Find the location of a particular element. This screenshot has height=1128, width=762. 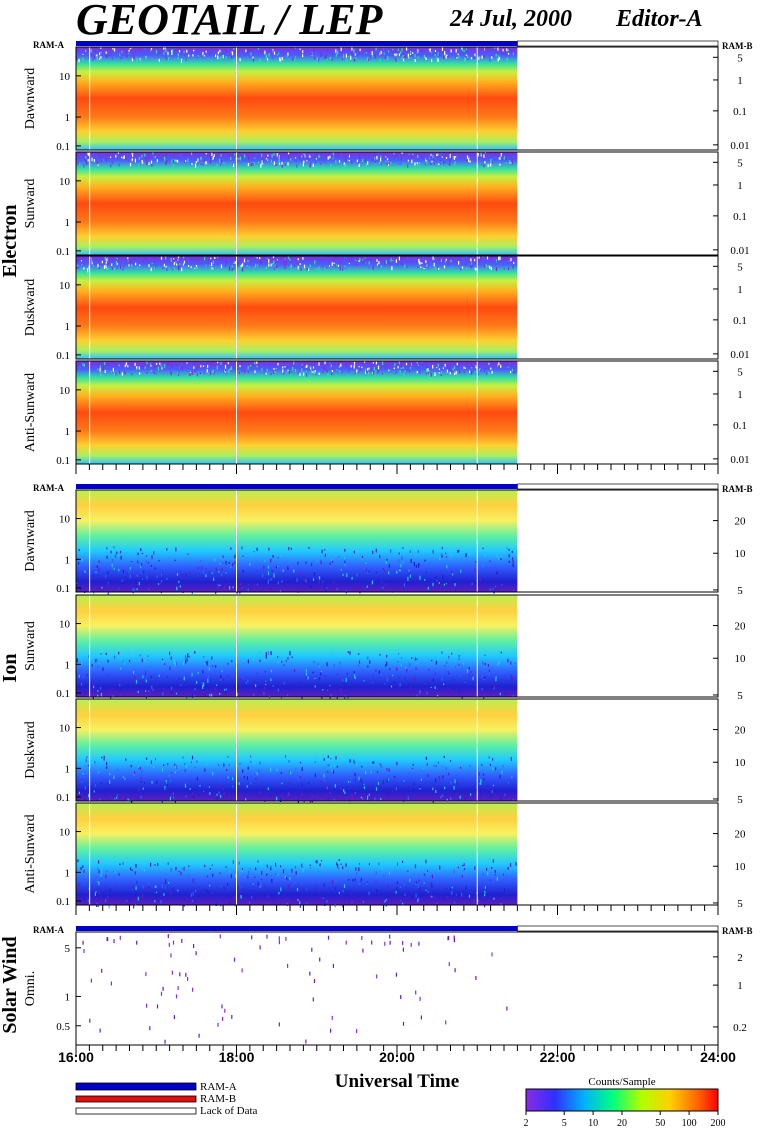

solar-wind-point is located at coordinates (403, 1023).